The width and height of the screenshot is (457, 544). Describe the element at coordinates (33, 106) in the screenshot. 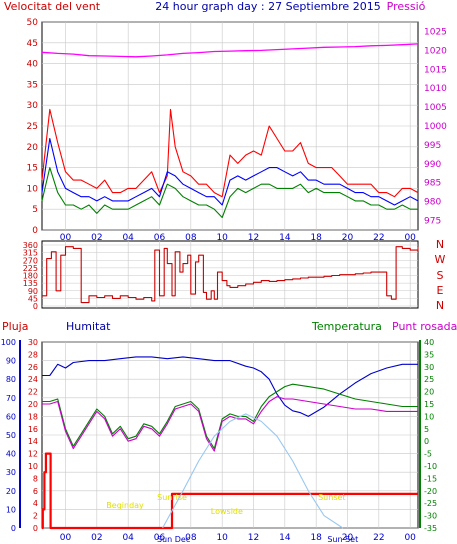

I see `wind-ytick-6: 30` at that location.